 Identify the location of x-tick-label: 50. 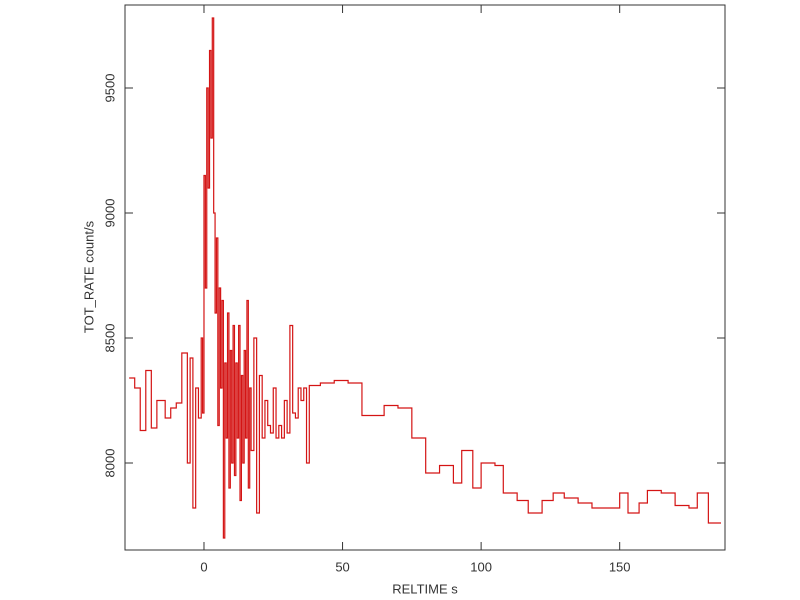
(342, 566).